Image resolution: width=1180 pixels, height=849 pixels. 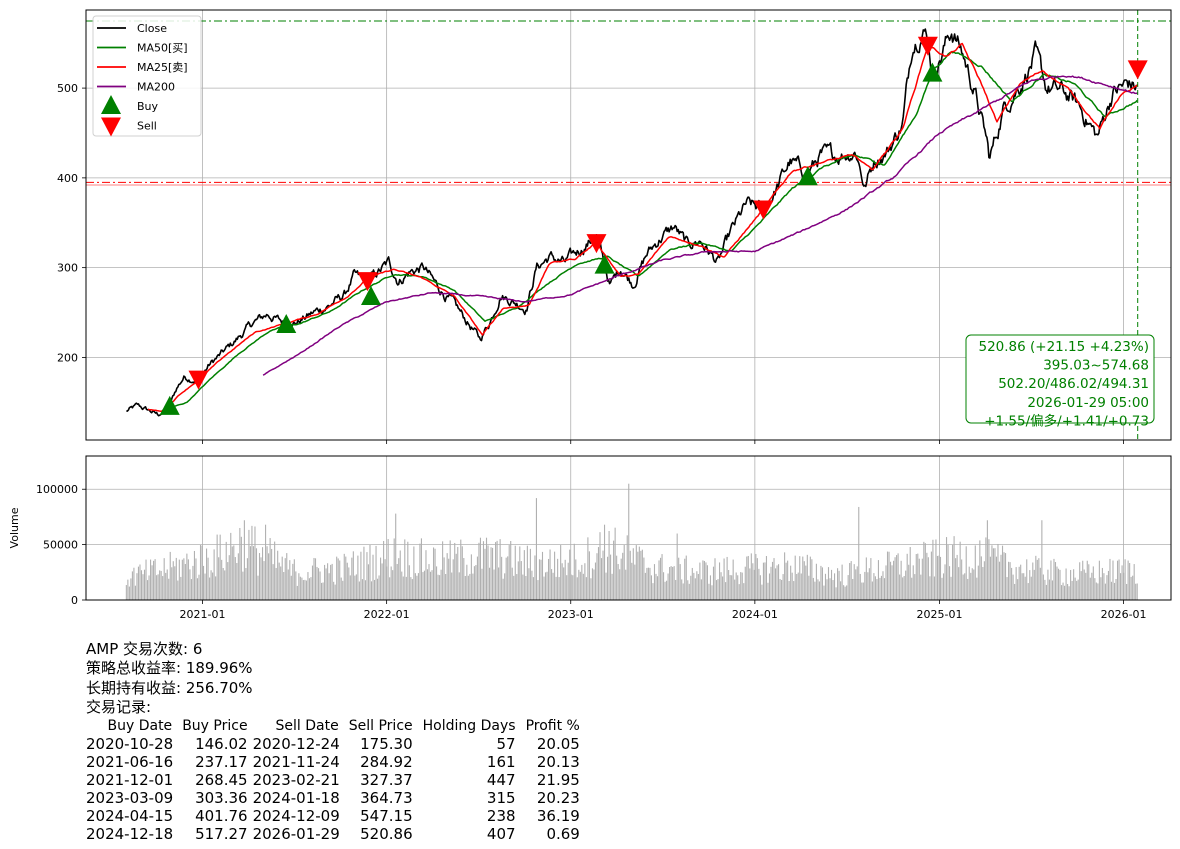 What do you see at coordinates (296, 762) in the screenshot?
I see `trade-cell: 2021-11-24` at bounding box center [296, 762].